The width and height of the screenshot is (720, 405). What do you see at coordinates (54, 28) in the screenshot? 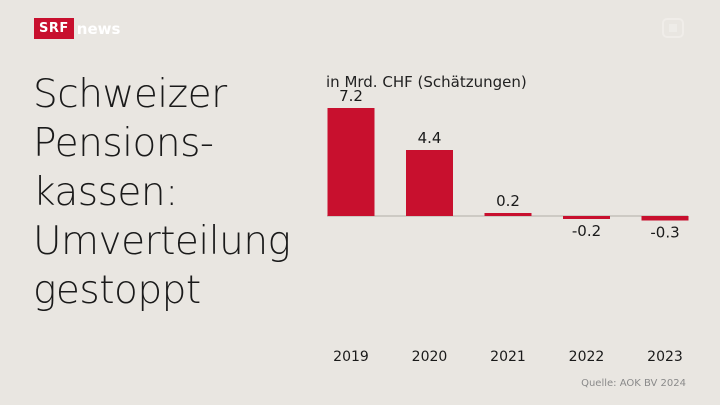
I see `logo-srf: SRF` at bounding box center [54, 28].